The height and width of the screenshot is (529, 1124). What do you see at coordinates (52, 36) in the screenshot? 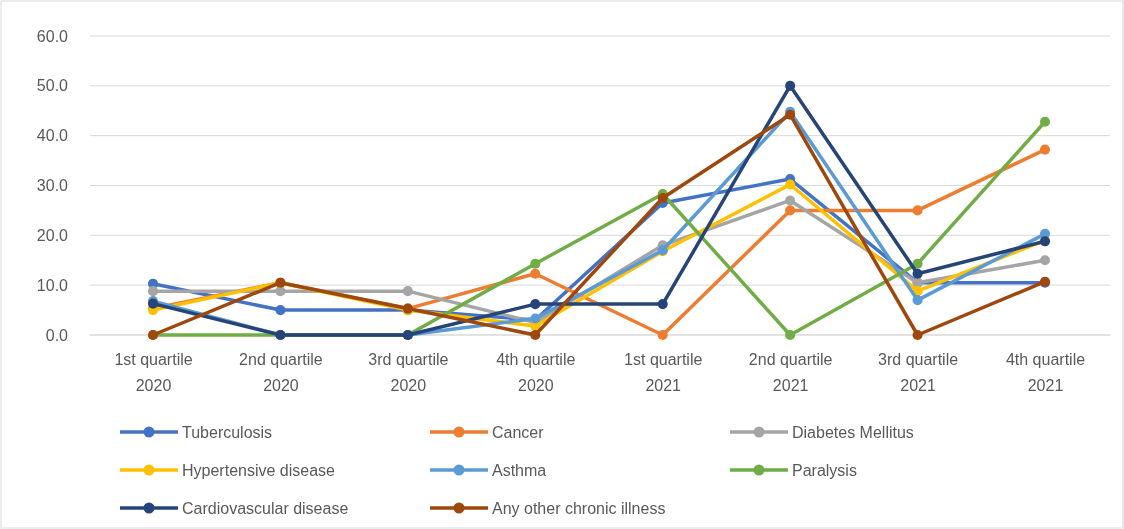
I see `y-tick-label: 60.0` at bounding box center [52, 36].